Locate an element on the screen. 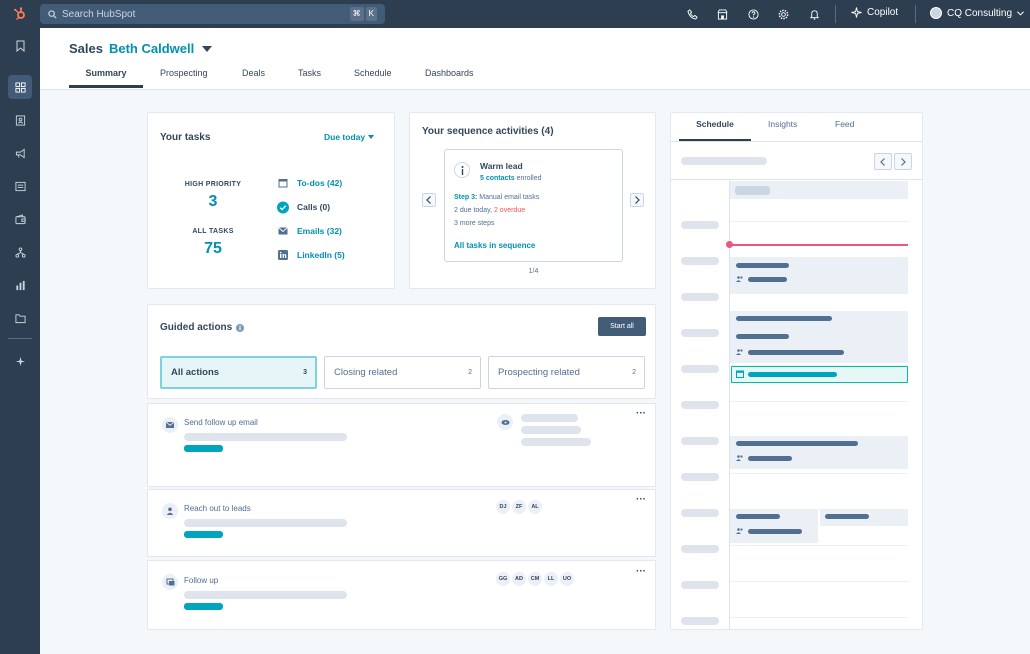  contact-avatar: DJ is located at coordinates (503, 507).